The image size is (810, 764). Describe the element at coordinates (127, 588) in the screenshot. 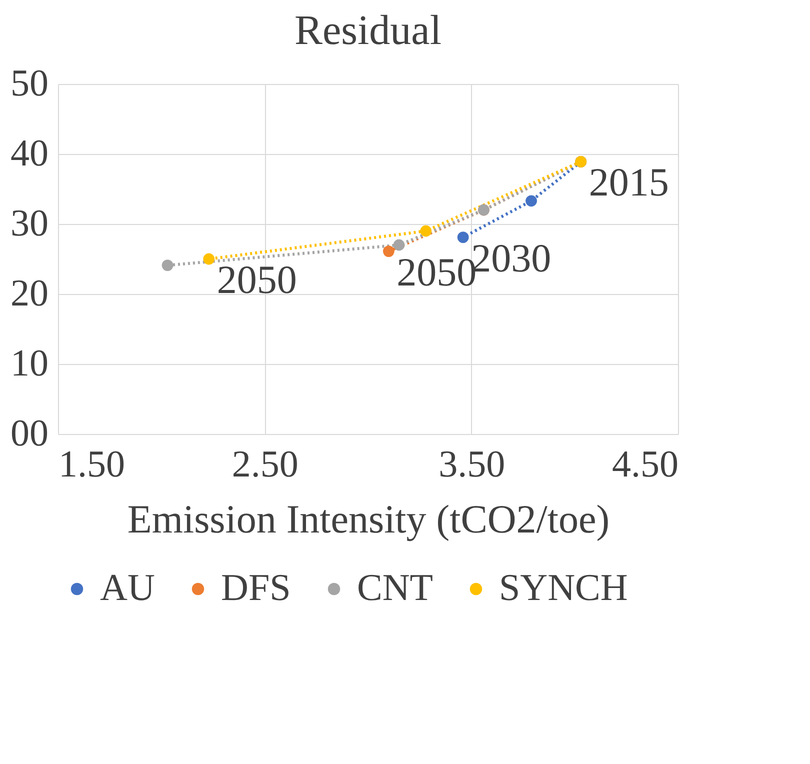

I see `legend-label: AU` at that location.